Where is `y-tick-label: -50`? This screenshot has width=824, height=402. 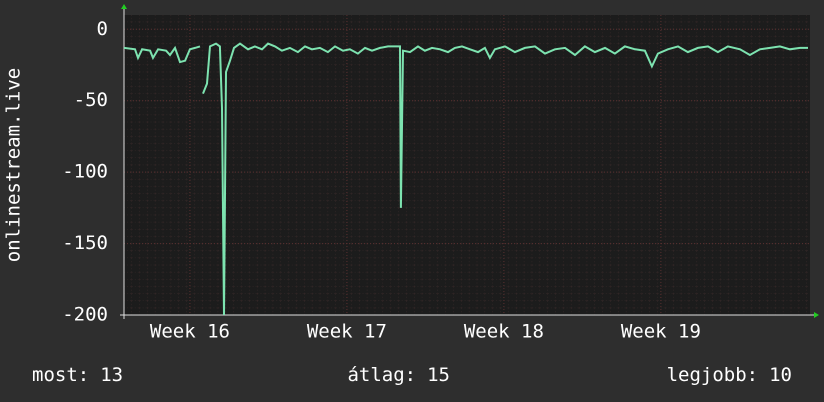 y-tick-label: -50 is located at coordinates (91, 100).